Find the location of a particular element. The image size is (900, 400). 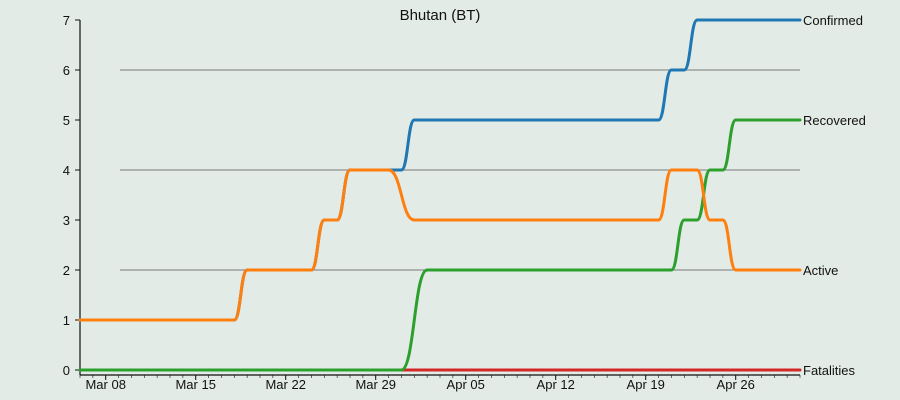

y-tick-label: 4 is located at coordinates (66, 170).